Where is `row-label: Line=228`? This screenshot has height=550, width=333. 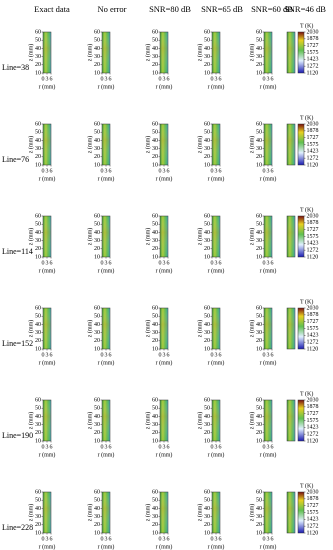 row-label: Line=228 is located at coordinates (17, 527).